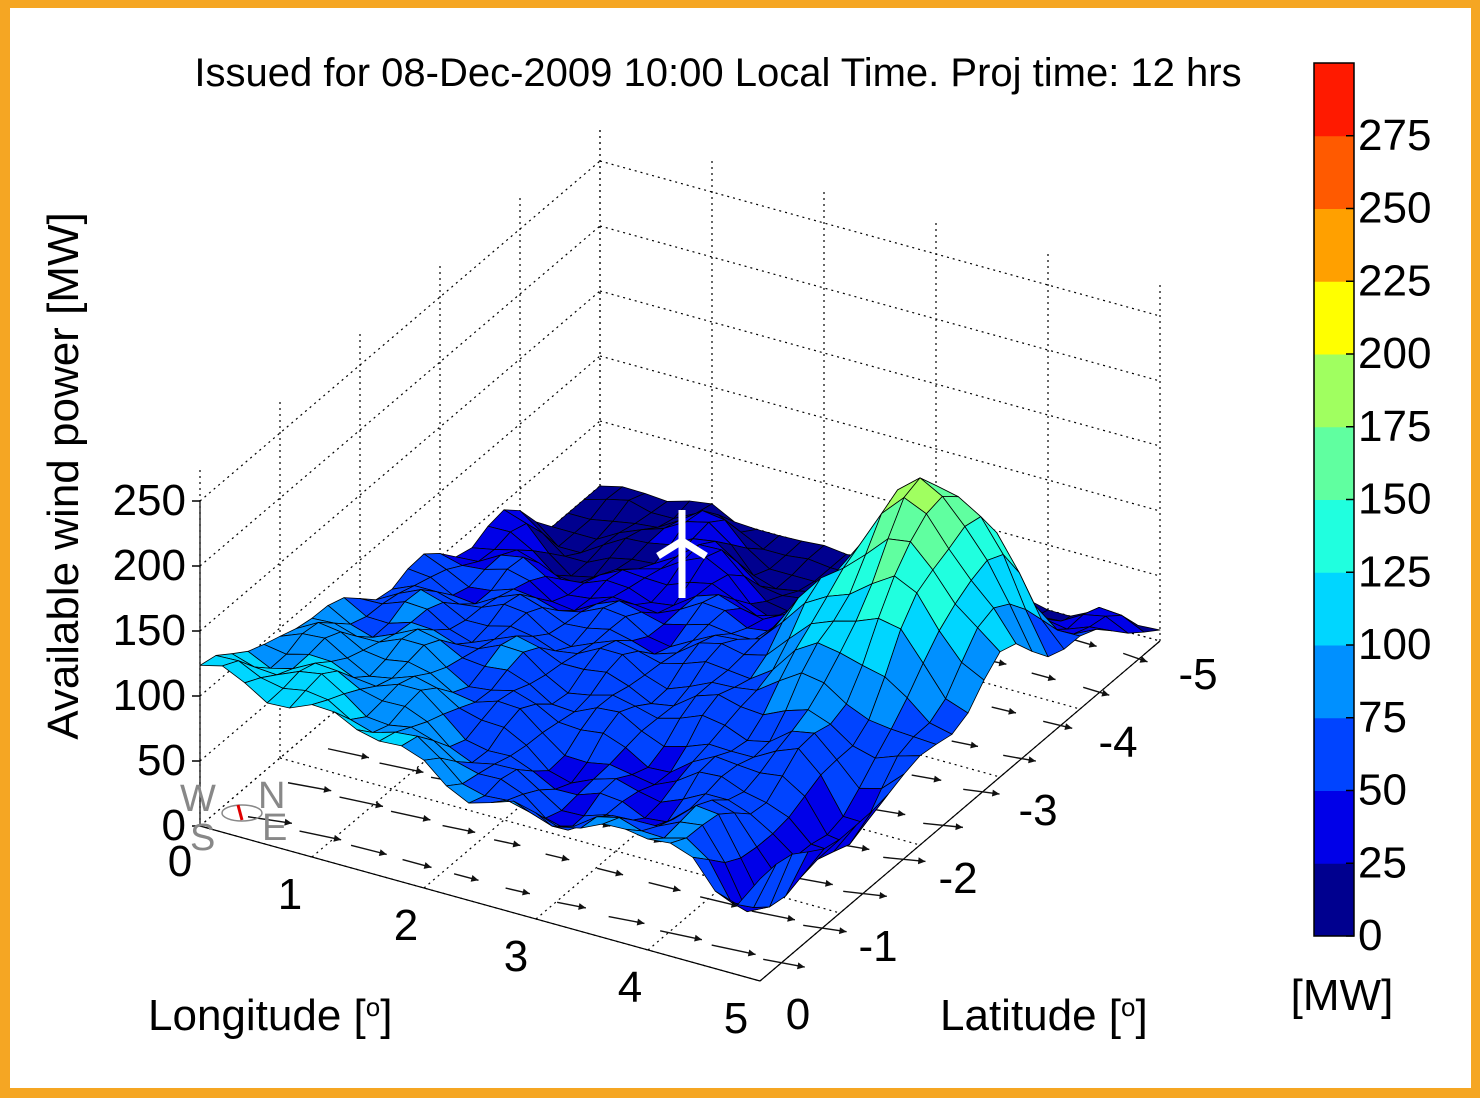 This screenshot has width=1480, height=1098. Describe the element at coordinates (274, 828) in the screenshot. I see `compass-label: E` at that location.